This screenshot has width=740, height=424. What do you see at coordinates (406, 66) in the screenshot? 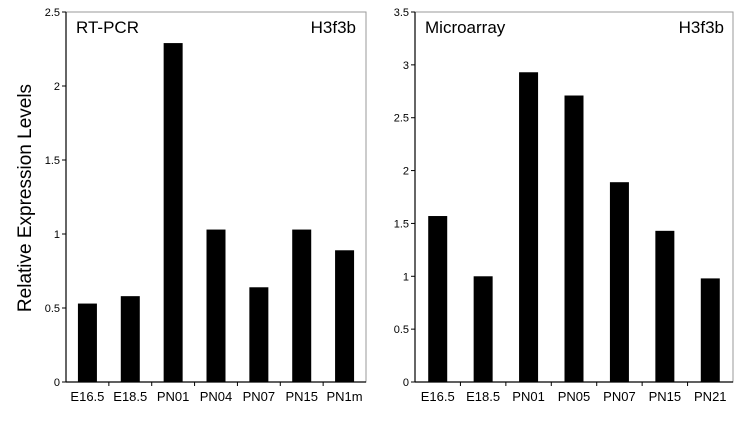
I see `y-tick-label: 3` at bounding box center [406, 66].